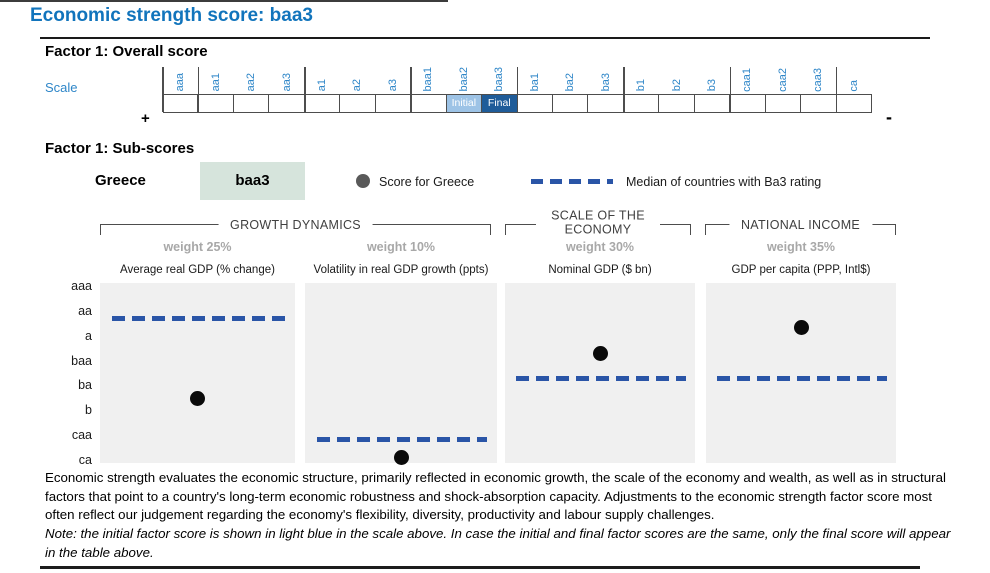 This screenshot has width=990, height=573. What do you see at coordinates (286, 82) in the screenshot?
I see `scale-rating-label: aa3` at bounding box center [286, 82].